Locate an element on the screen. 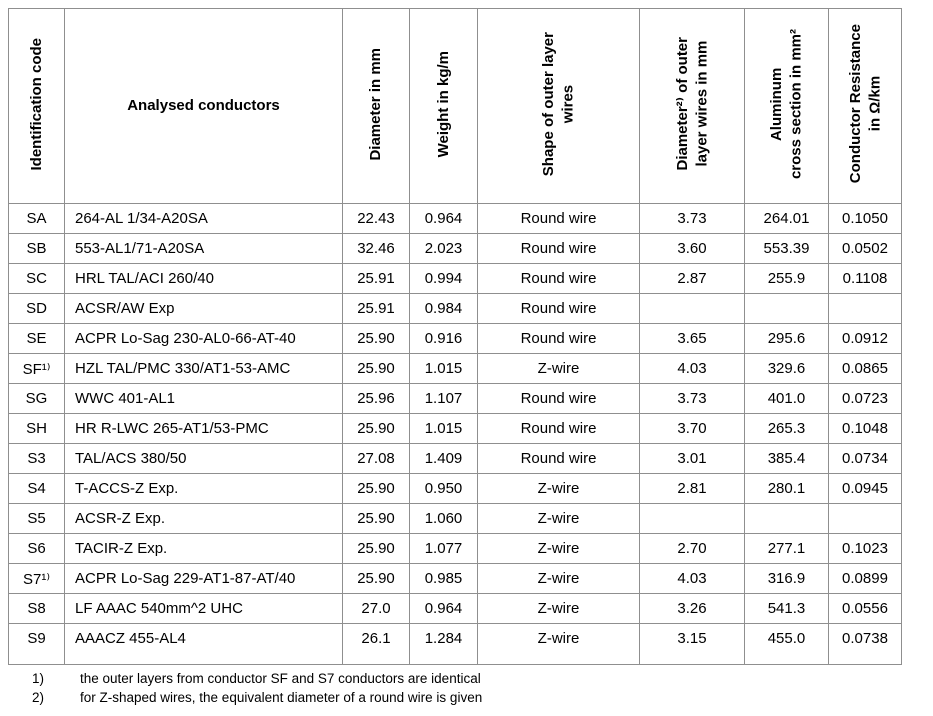 Image resolution: width=933 pixels, height=716 pixels. cell-id: SF¹⁾ is located at coordinates (36, 368).